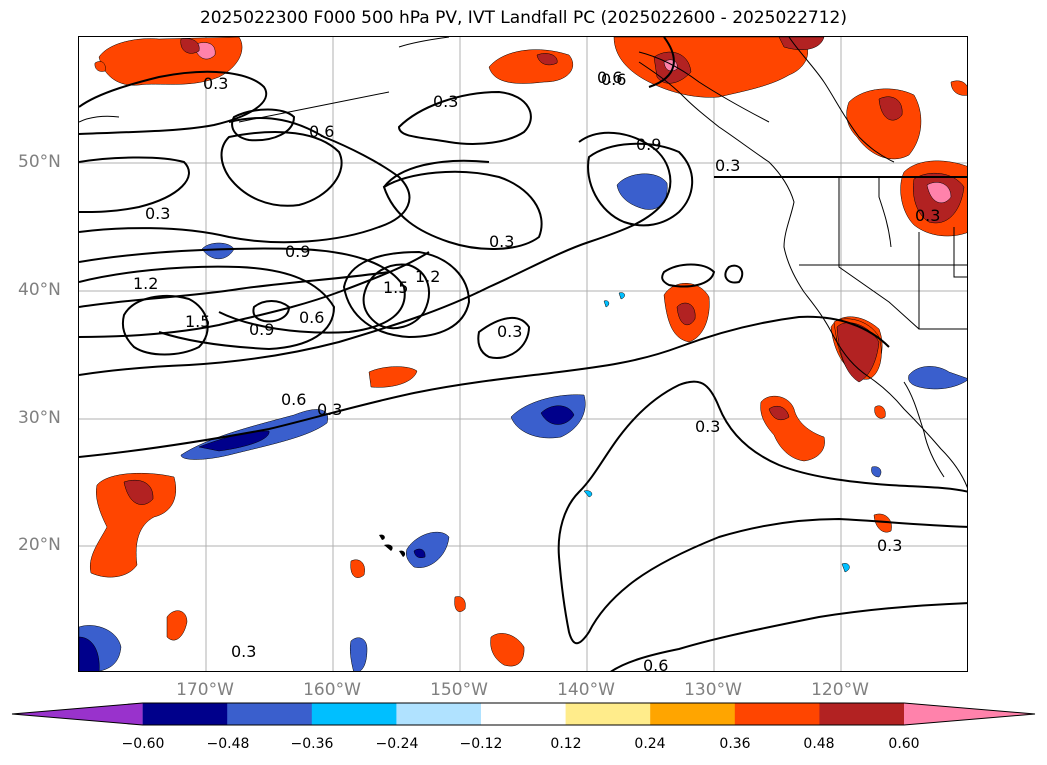 The image size is (1047, 765). I want to click on lon-label-140w: 140°W, so click(586, 690).